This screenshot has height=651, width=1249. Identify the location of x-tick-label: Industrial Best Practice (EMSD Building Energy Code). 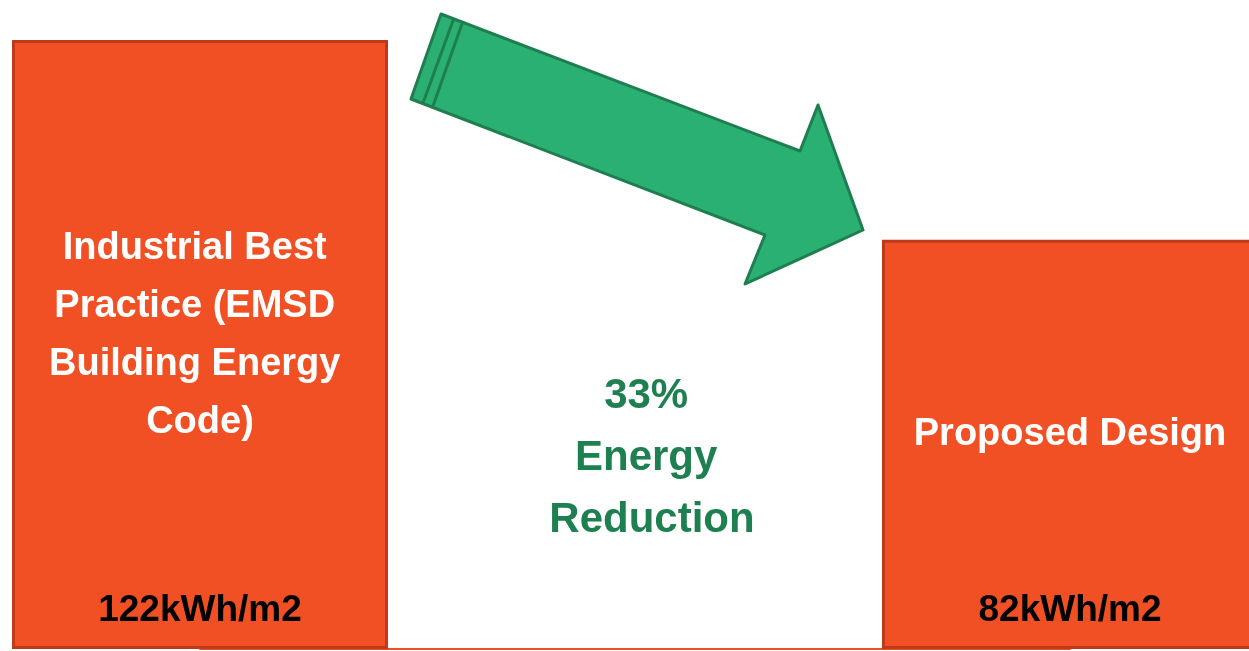
(200, 332).